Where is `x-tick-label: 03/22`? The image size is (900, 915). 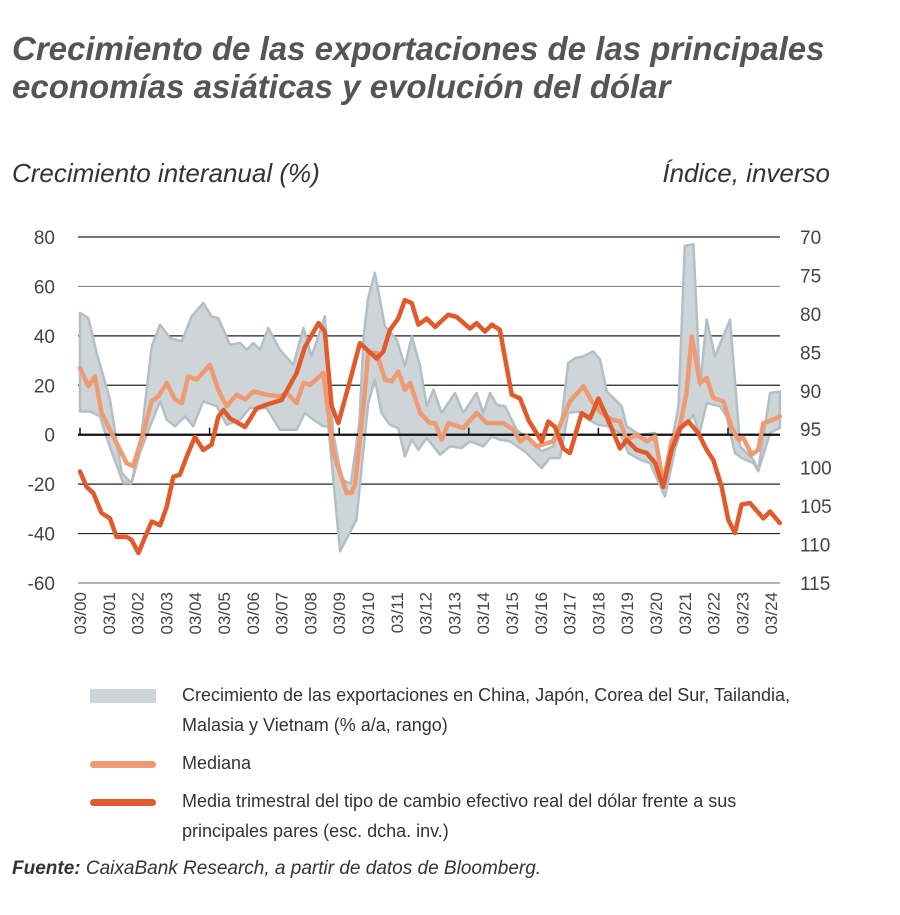
x-tick-label: 03/22 is located at coordinates (714, 613).